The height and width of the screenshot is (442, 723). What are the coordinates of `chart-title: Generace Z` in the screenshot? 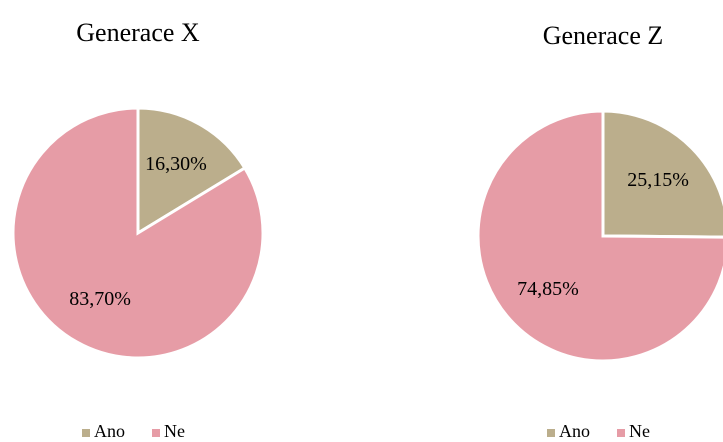 It's located at (603, 35).